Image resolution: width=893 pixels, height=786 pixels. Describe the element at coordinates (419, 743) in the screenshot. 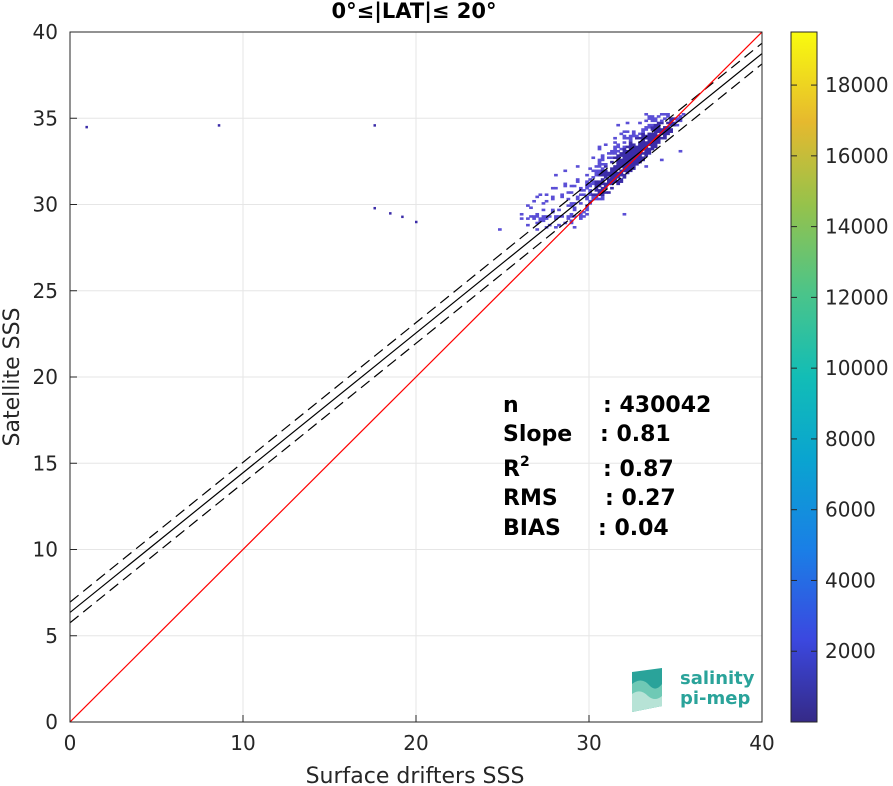

I see `x-tick-labels: 0 10 20 30 40` at that location.